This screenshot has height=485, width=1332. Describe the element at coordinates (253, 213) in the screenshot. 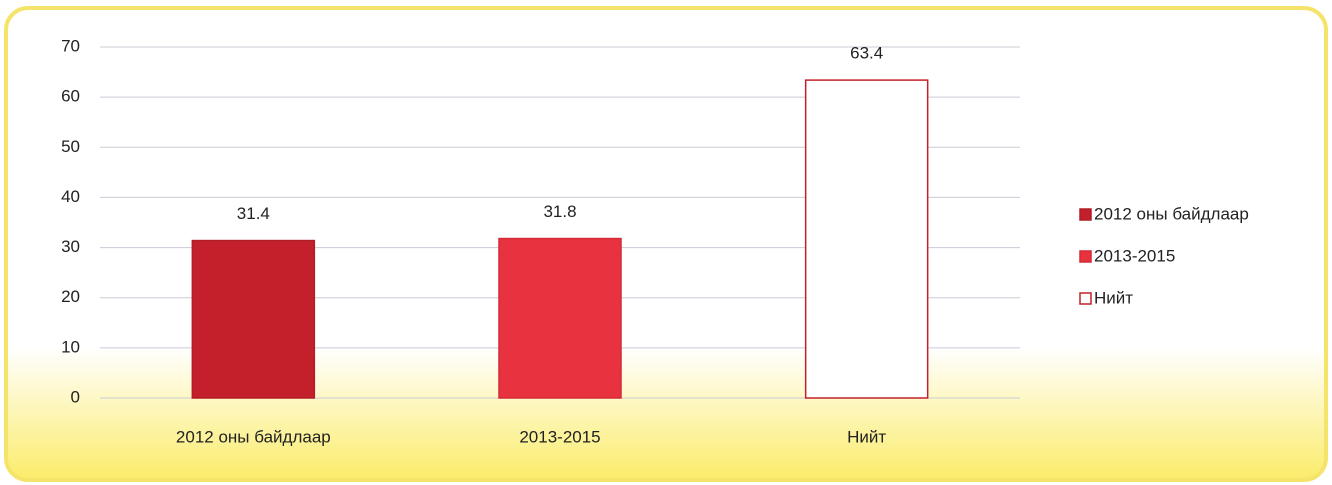

I see `data-label: 31.4` at that location.